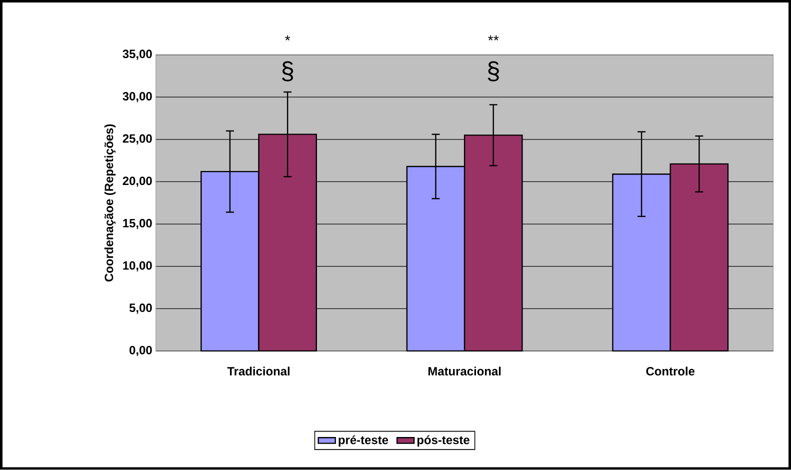  I want to click on y-axis-title: Coordenaçãoe (Repetições), so click(110, 203).